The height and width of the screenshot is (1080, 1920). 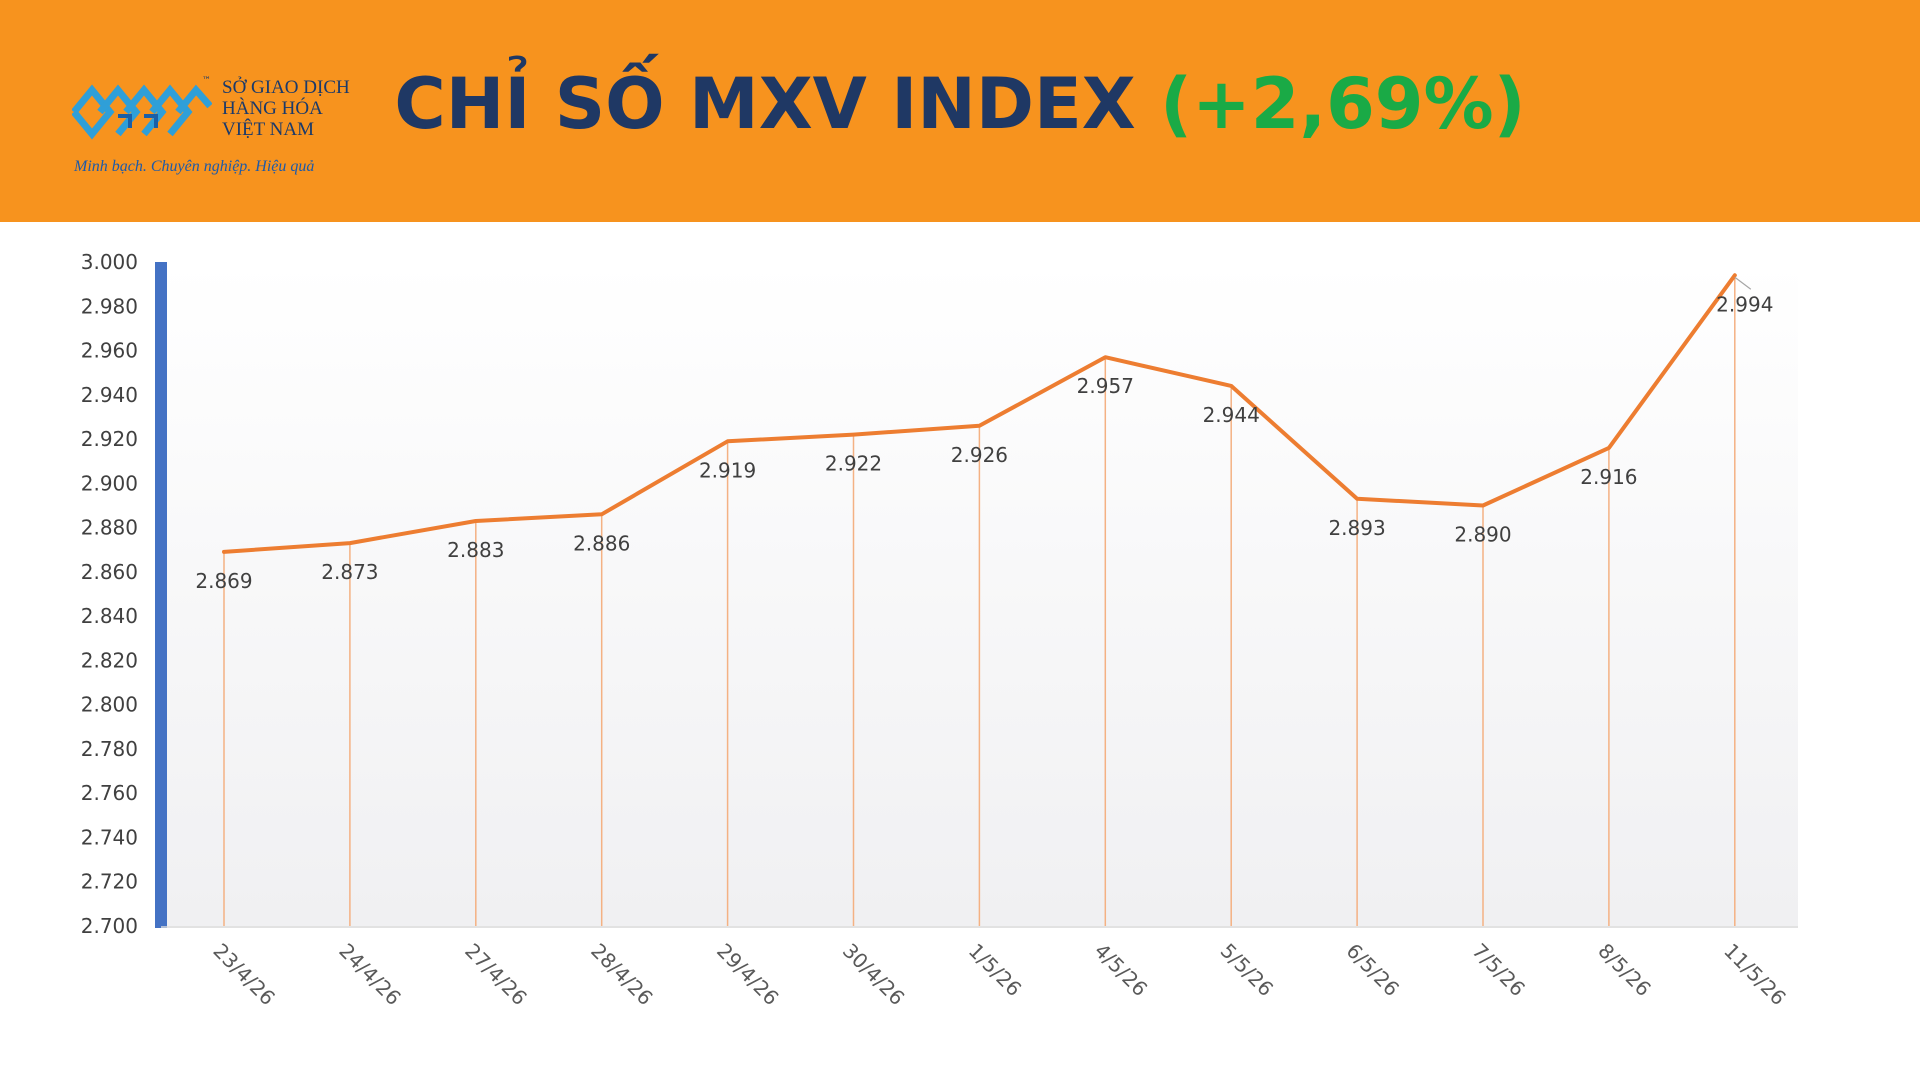 I want to click on x-tick-label: 11/5/26, so click(x=1754, y=974).